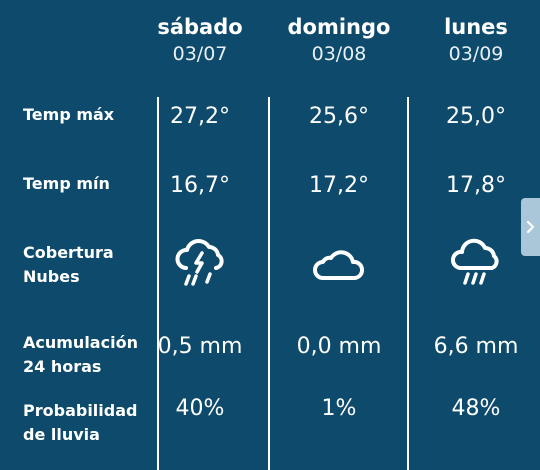 This screenshot has width=540, height=470. What do you see at coordinates (339, 27) in the screenshot?
I see `day-name: domingo` at bounding box center [339, 27].